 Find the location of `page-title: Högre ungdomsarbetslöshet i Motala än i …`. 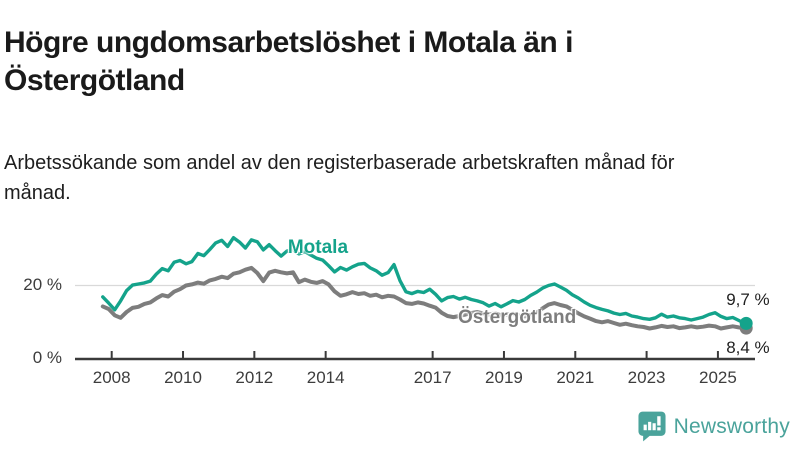

page-title: Högre ungdomsarbetslöshet i Motala än i … is located at coordinates (288, 62).